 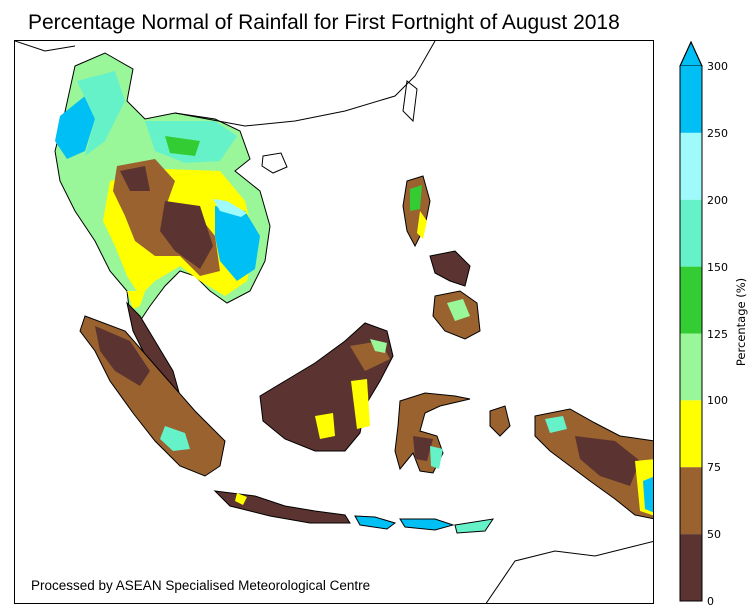 What do you see at coordinates (354, 512) in the screenshot?
I see `region-java` at bounding box center [354, 512].